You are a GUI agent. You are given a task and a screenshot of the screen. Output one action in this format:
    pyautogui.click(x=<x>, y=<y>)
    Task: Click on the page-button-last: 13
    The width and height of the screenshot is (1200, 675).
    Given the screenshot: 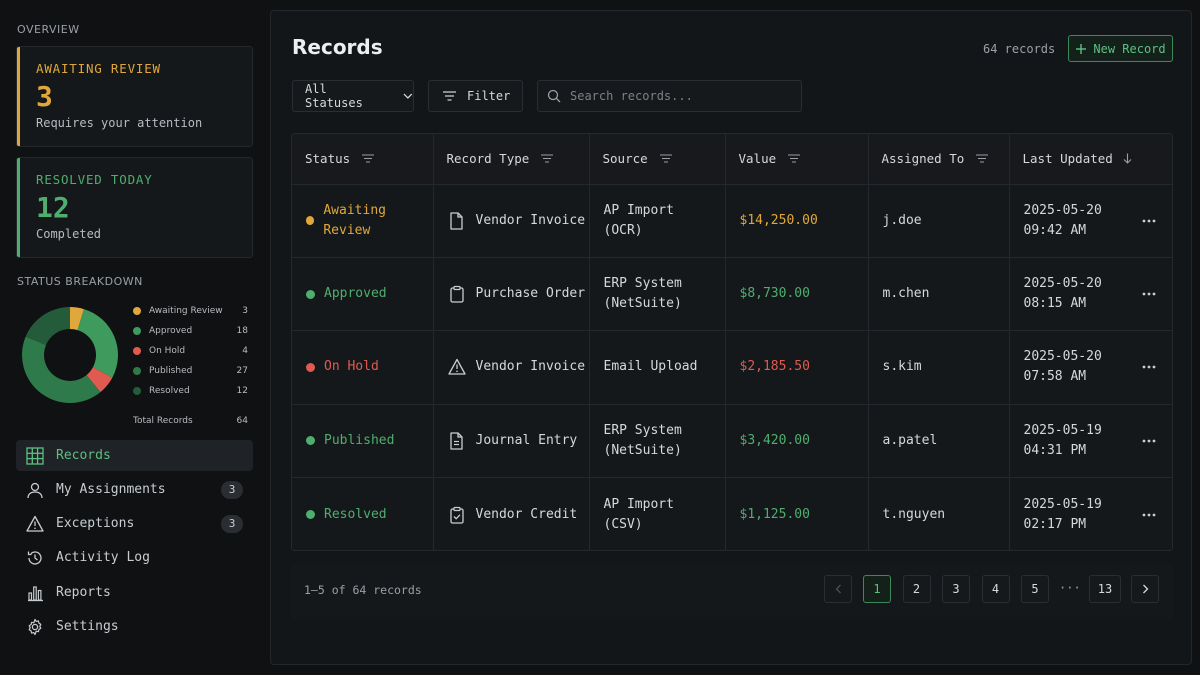 What is the action you would take?
    pyautogui.click(x=1105, y=589)
    